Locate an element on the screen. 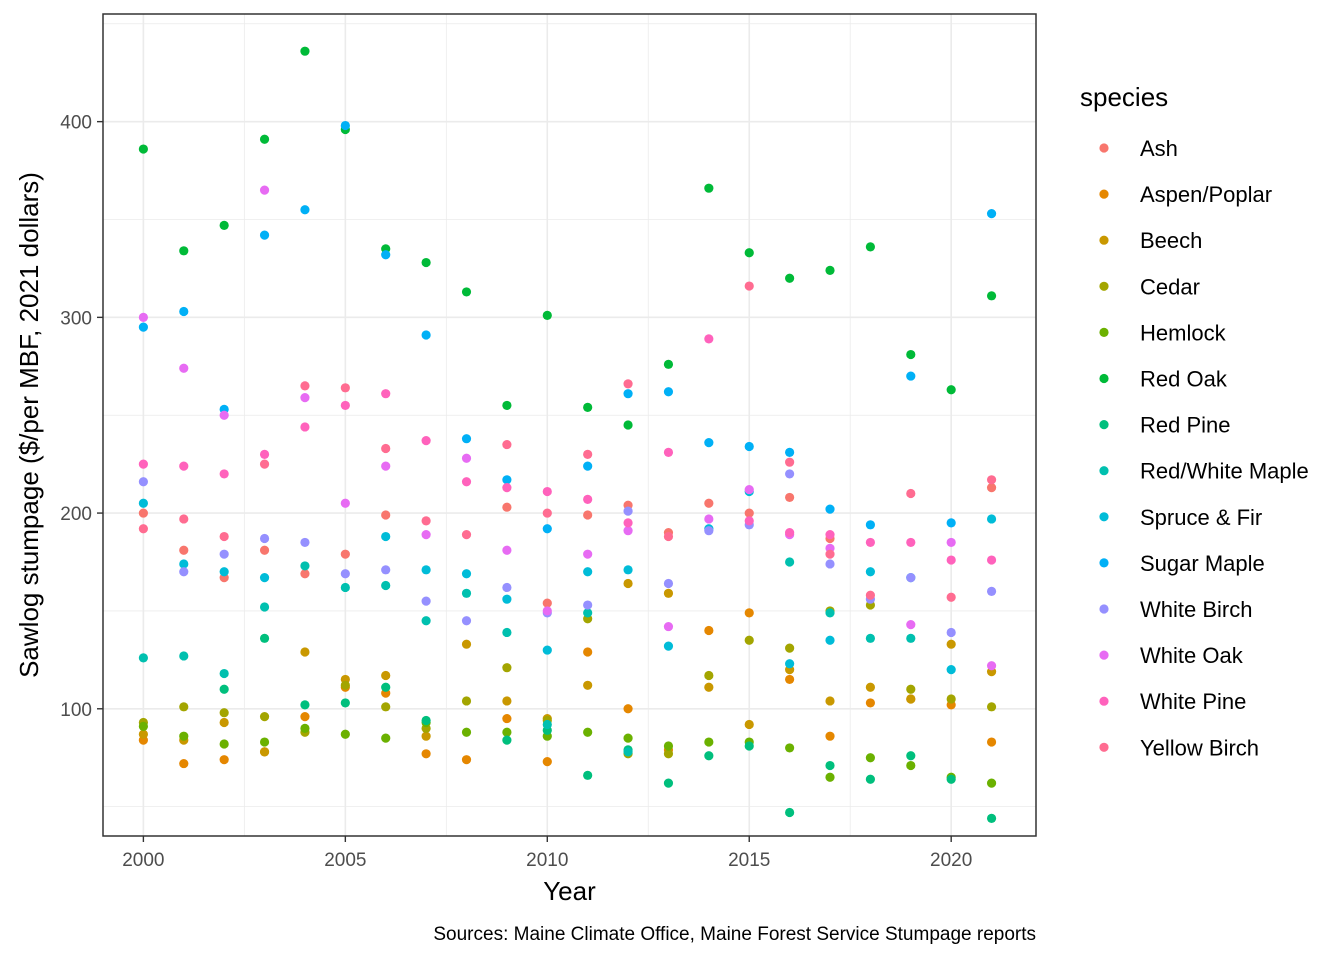 This screenshot has height=960, width=1344. y-tick-label: 400 is located at coordinates (76, 123).